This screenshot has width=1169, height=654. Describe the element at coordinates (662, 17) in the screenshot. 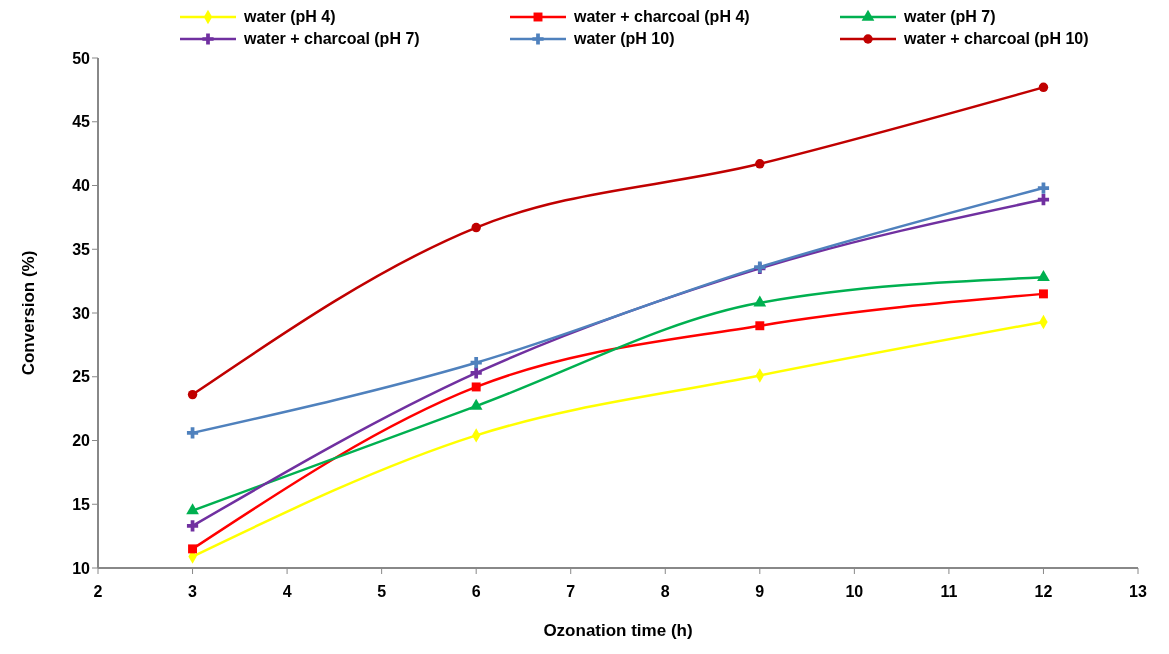

I see `legend-label: water + charcoal (pH 4)` at that location.